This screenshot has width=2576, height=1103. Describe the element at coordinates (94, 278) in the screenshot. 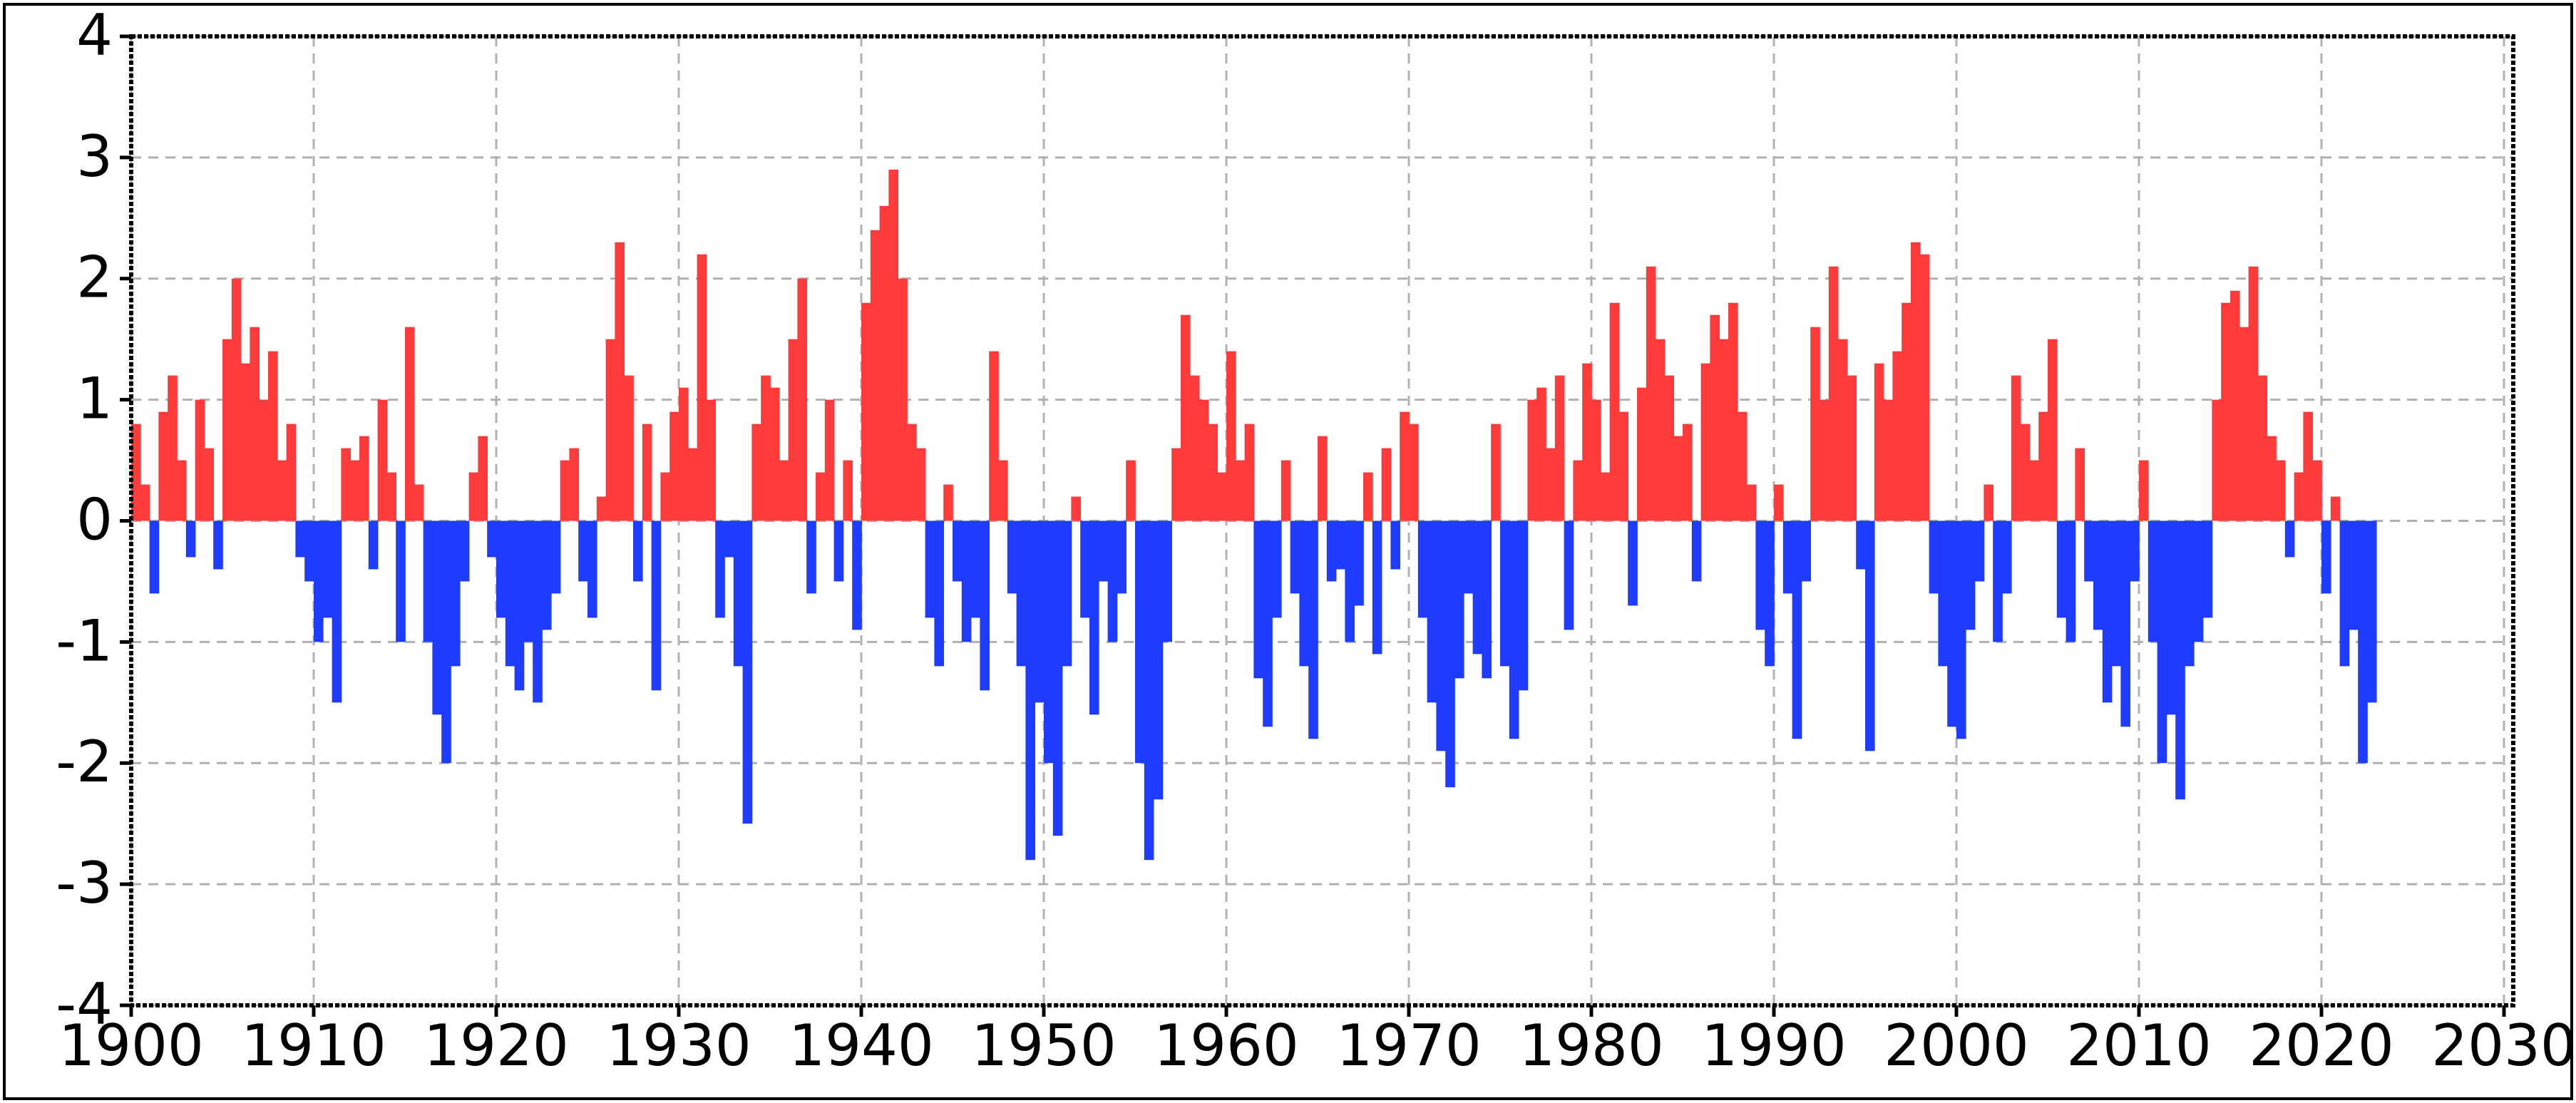

I see `y-tick-label: 2` at that location.